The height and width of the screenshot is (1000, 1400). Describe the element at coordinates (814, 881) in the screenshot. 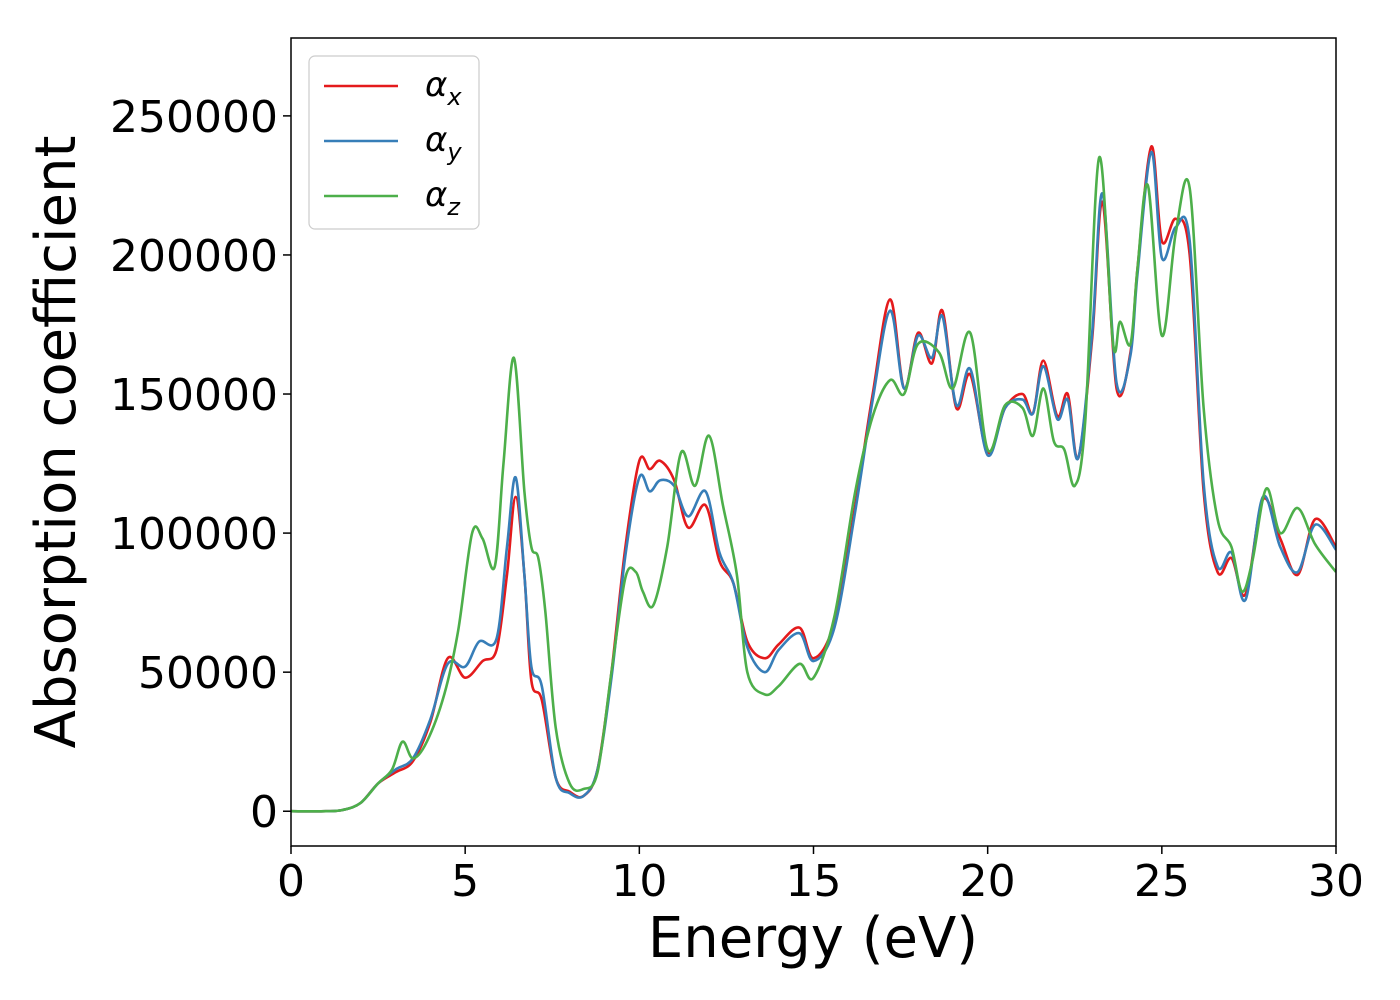

I see `x-tick-label: 15` at that location.